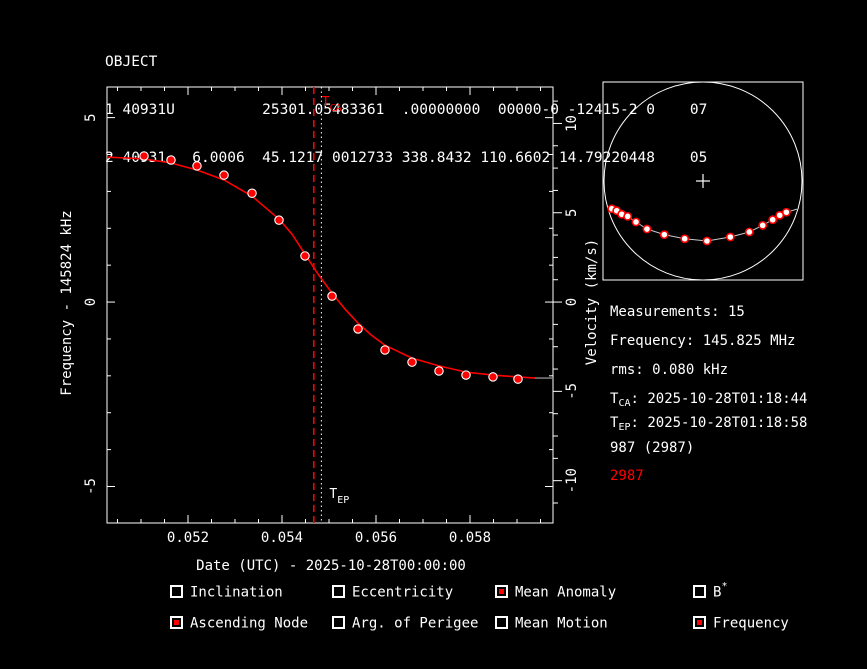 This screenshot has height=669, width=867. I want to click on tep-timestamp: TEP: 2025-10-28T01:18:58, so click(709, 424).